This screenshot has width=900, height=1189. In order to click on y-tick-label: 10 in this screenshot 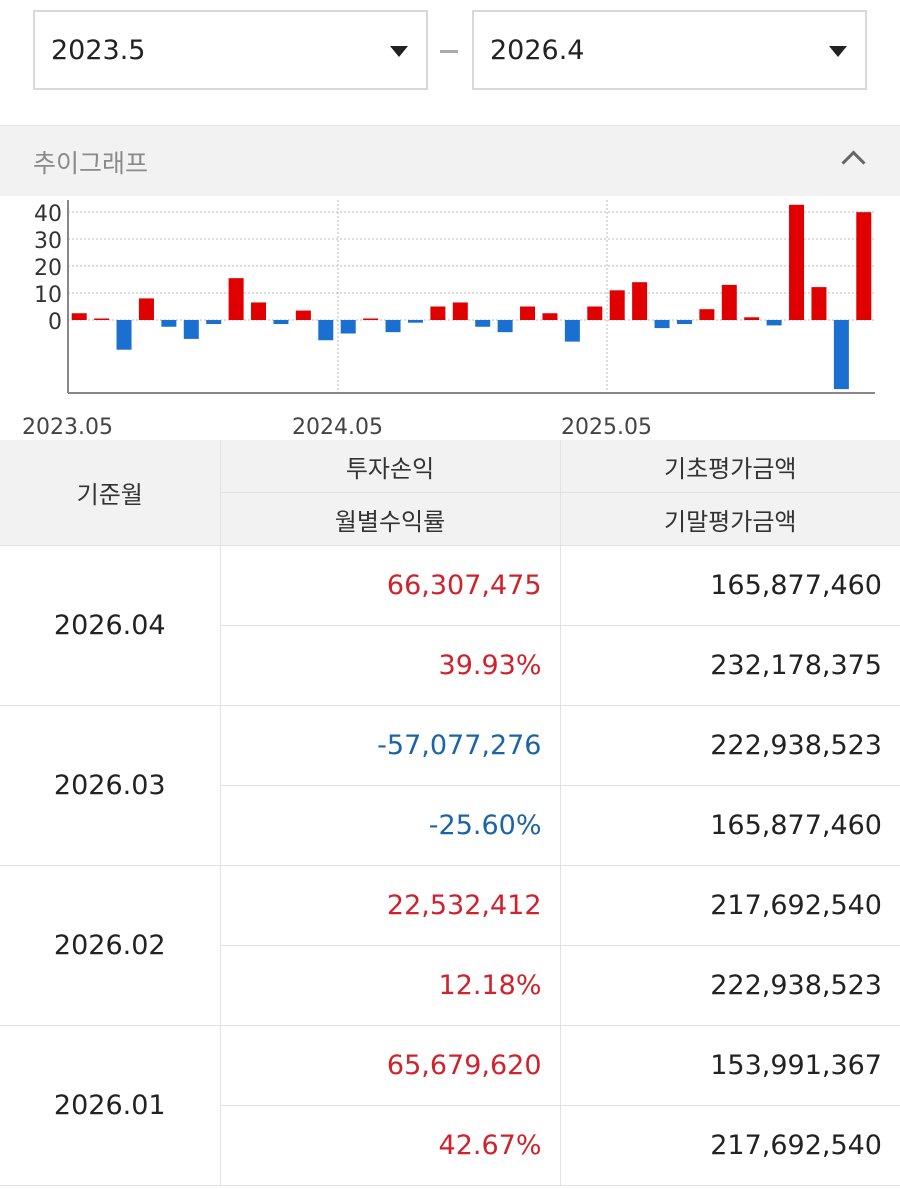, I will do `click(48, 295)`.